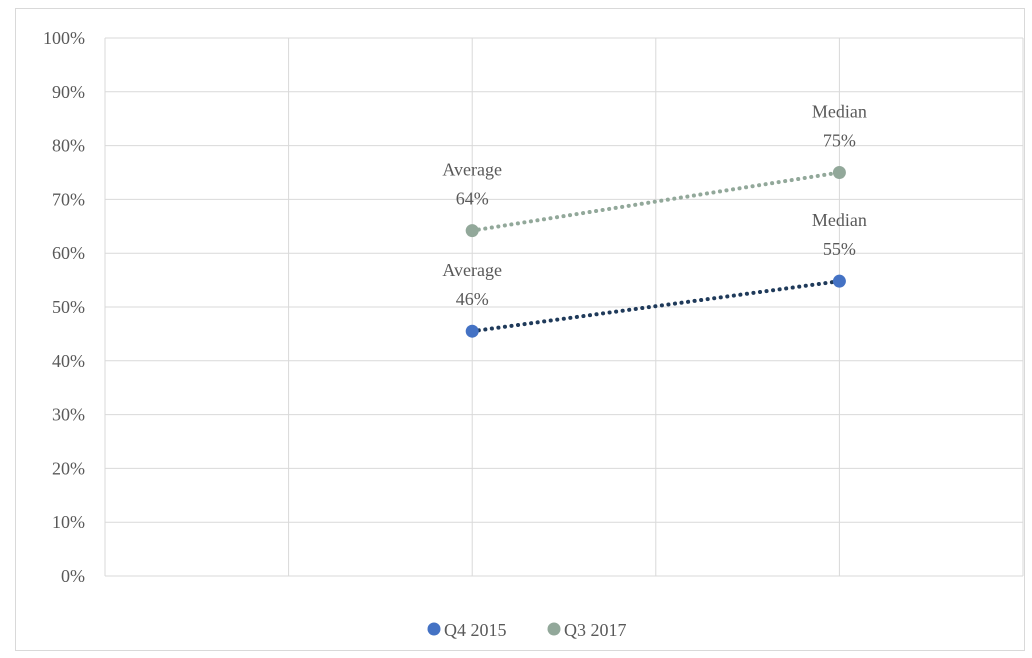 This screenshot has height=658, width=1032. Describe the element at coordinates (68, 199) in the screenshot. I see `y-tick-label: 70%` at that location.